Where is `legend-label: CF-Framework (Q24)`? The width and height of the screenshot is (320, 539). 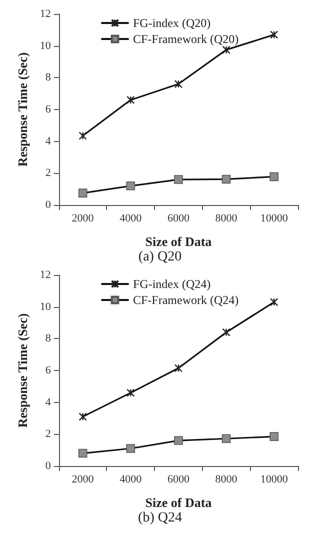
legend-label: CF-Framework (Q24) is located at coordinates (186, 300).